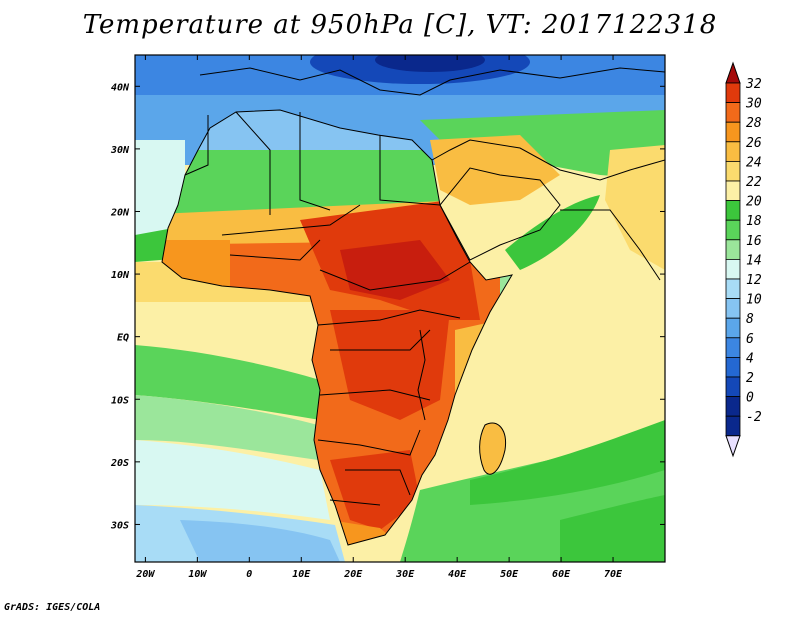 This screenshot has width=800, height=618. What do you see at coordinates (750, 319) in the screenshot?
I see `colorbar-label: 8` at bounding box center [750, 319].